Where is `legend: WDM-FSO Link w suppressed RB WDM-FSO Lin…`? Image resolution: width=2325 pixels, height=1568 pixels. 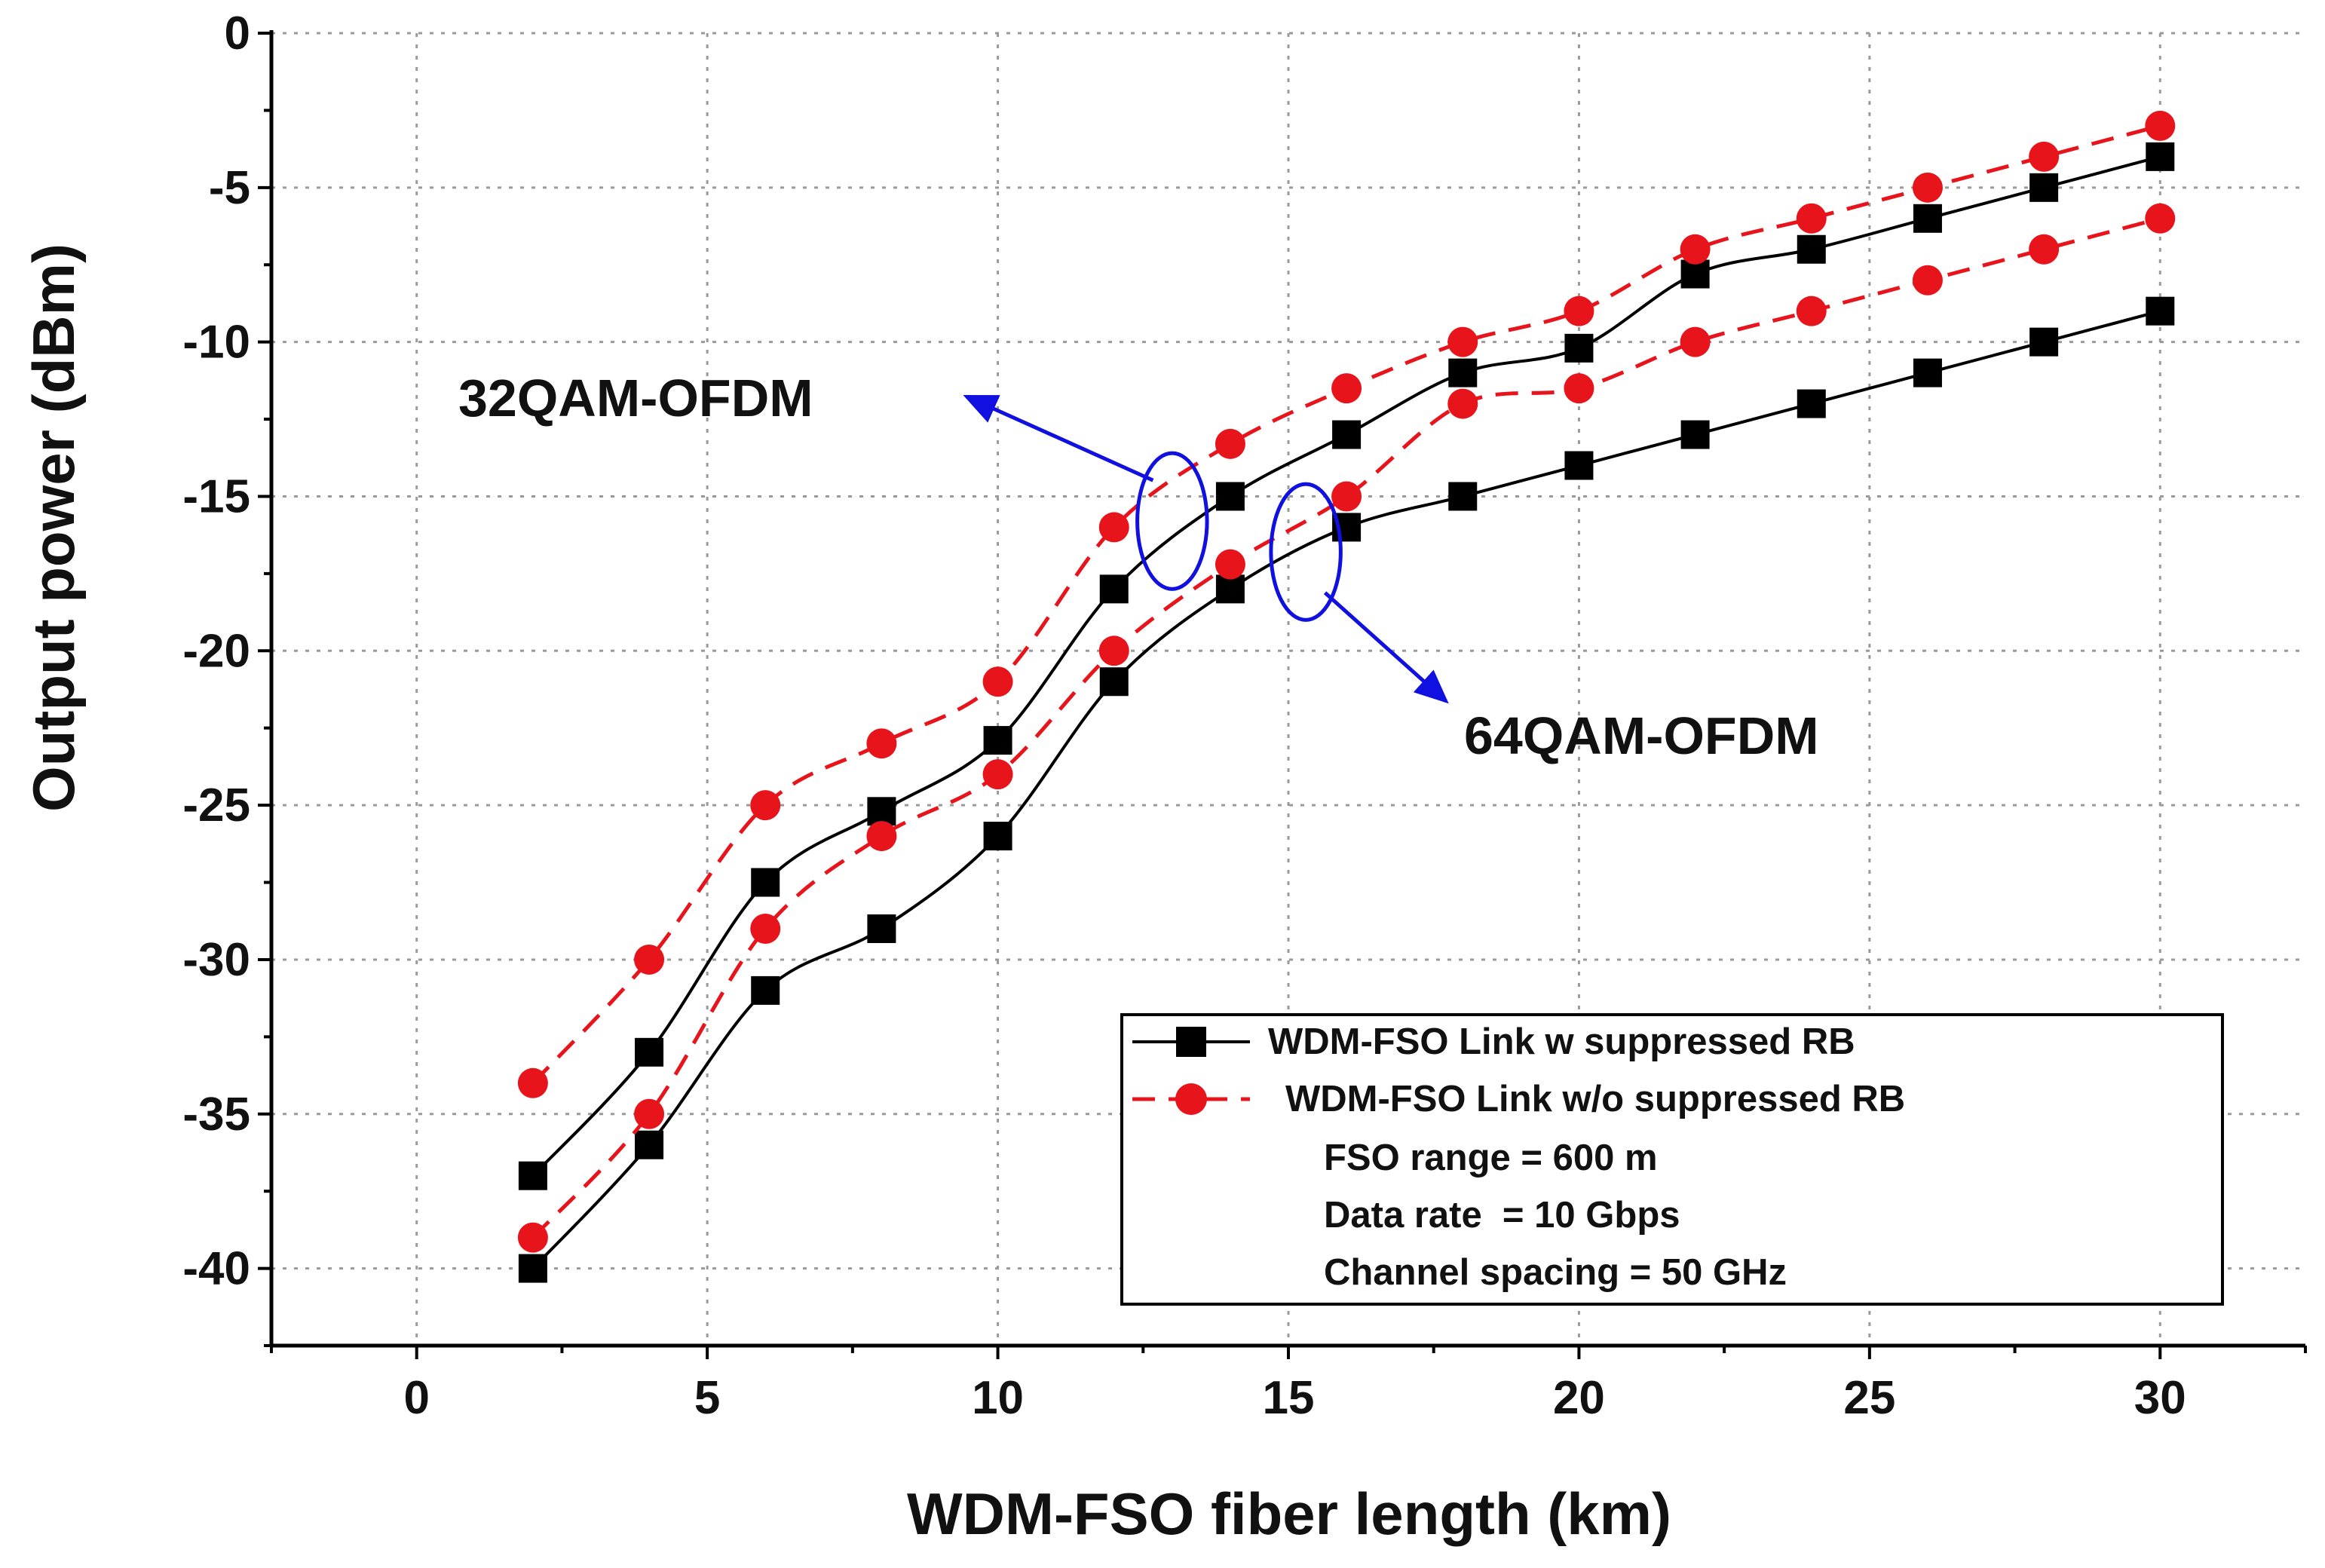 legend: WDM-FSO Link w suppressed RB WDM-FSO Lin… is located at coordinates (1672, 1159).